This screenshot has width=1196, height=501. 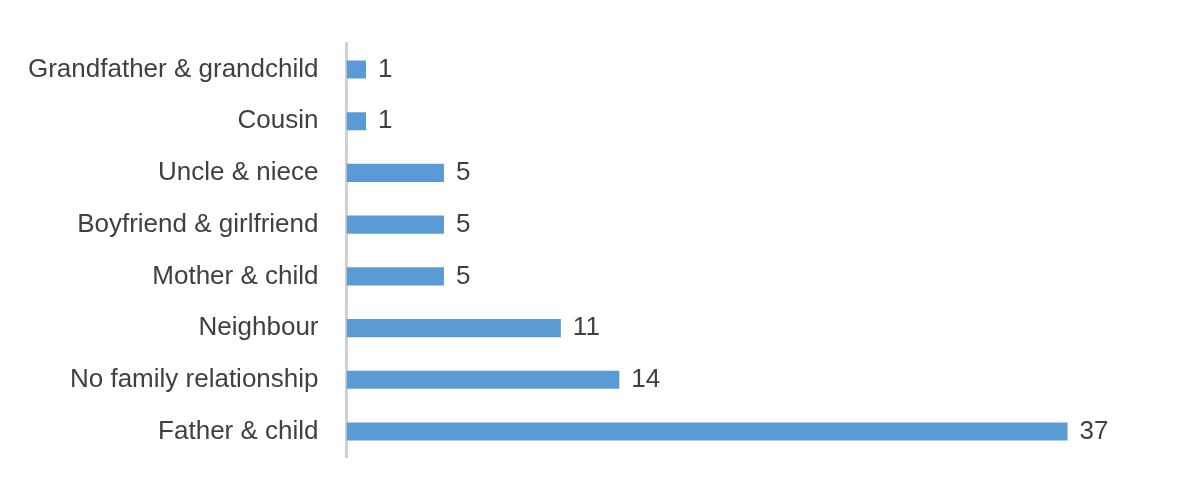 What do you see at coordinates (258, 326) in the screenshot?
I see `y-tick-label: Neighbour` at bounding box center [258, 326].